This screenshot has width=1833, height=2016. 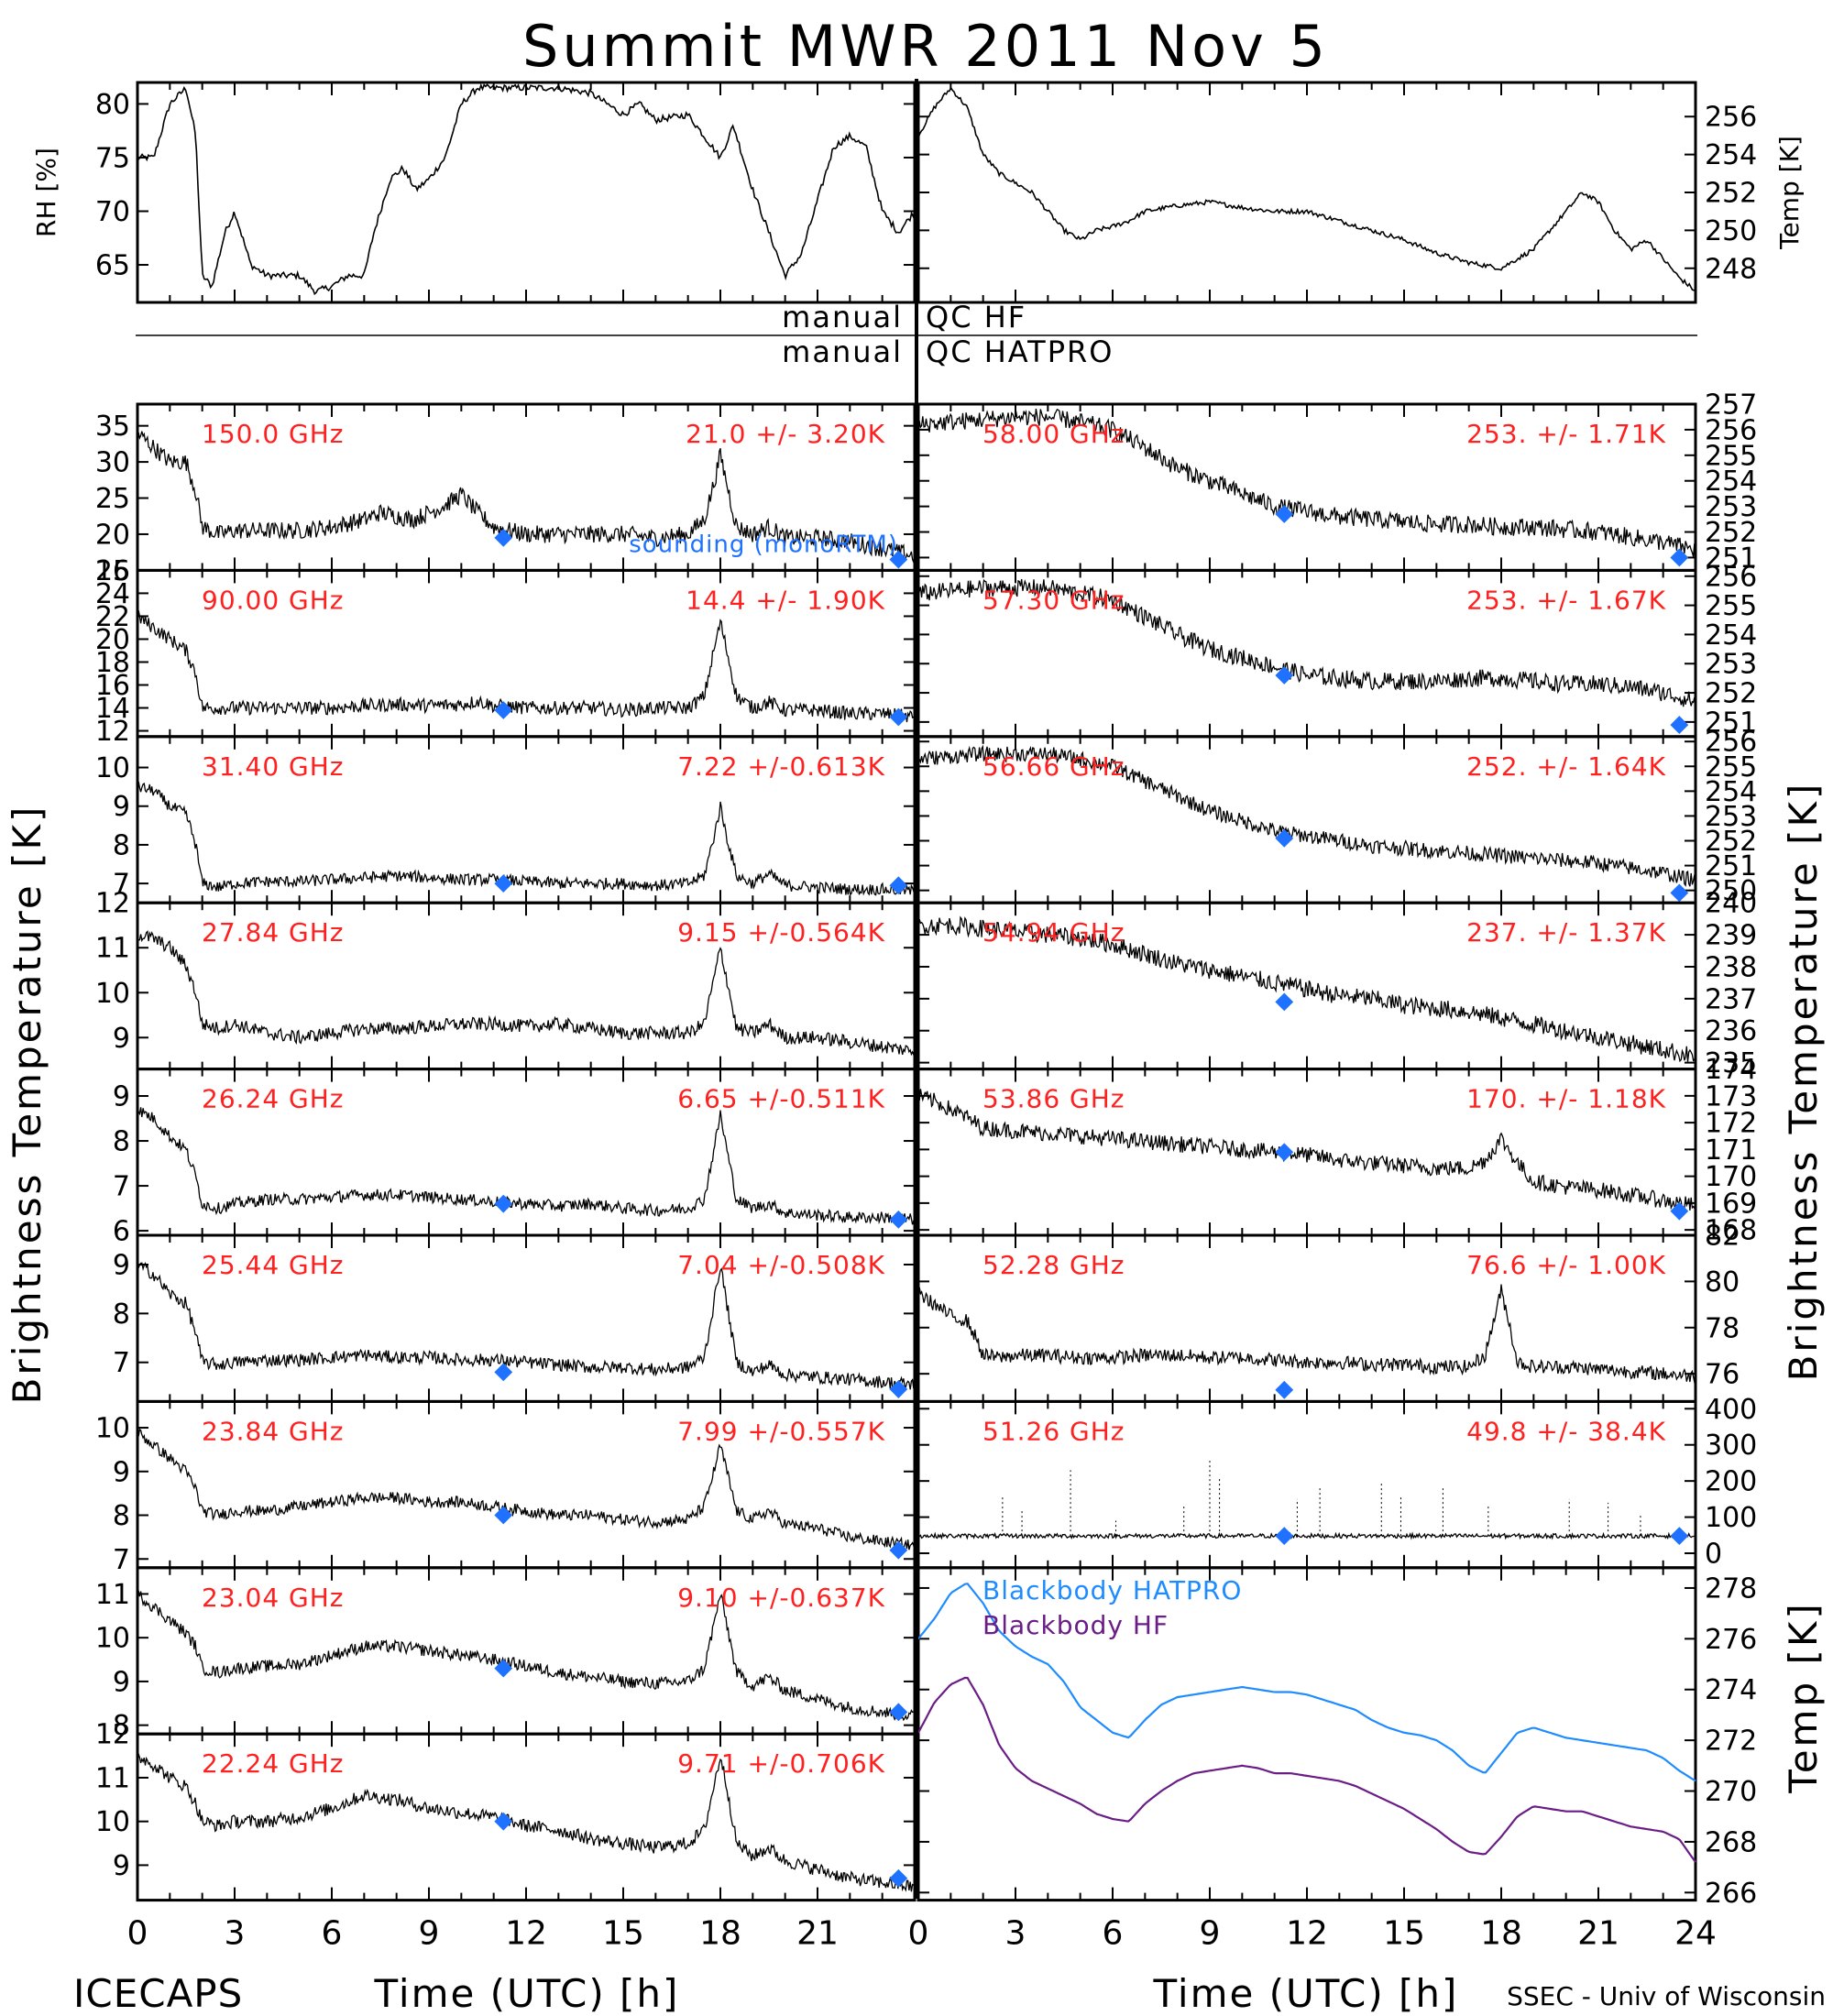 What do you see at coordinates (112, 266) in the screenshot?
I see `y-tick-label: 65` at bounding box center [112, 266].